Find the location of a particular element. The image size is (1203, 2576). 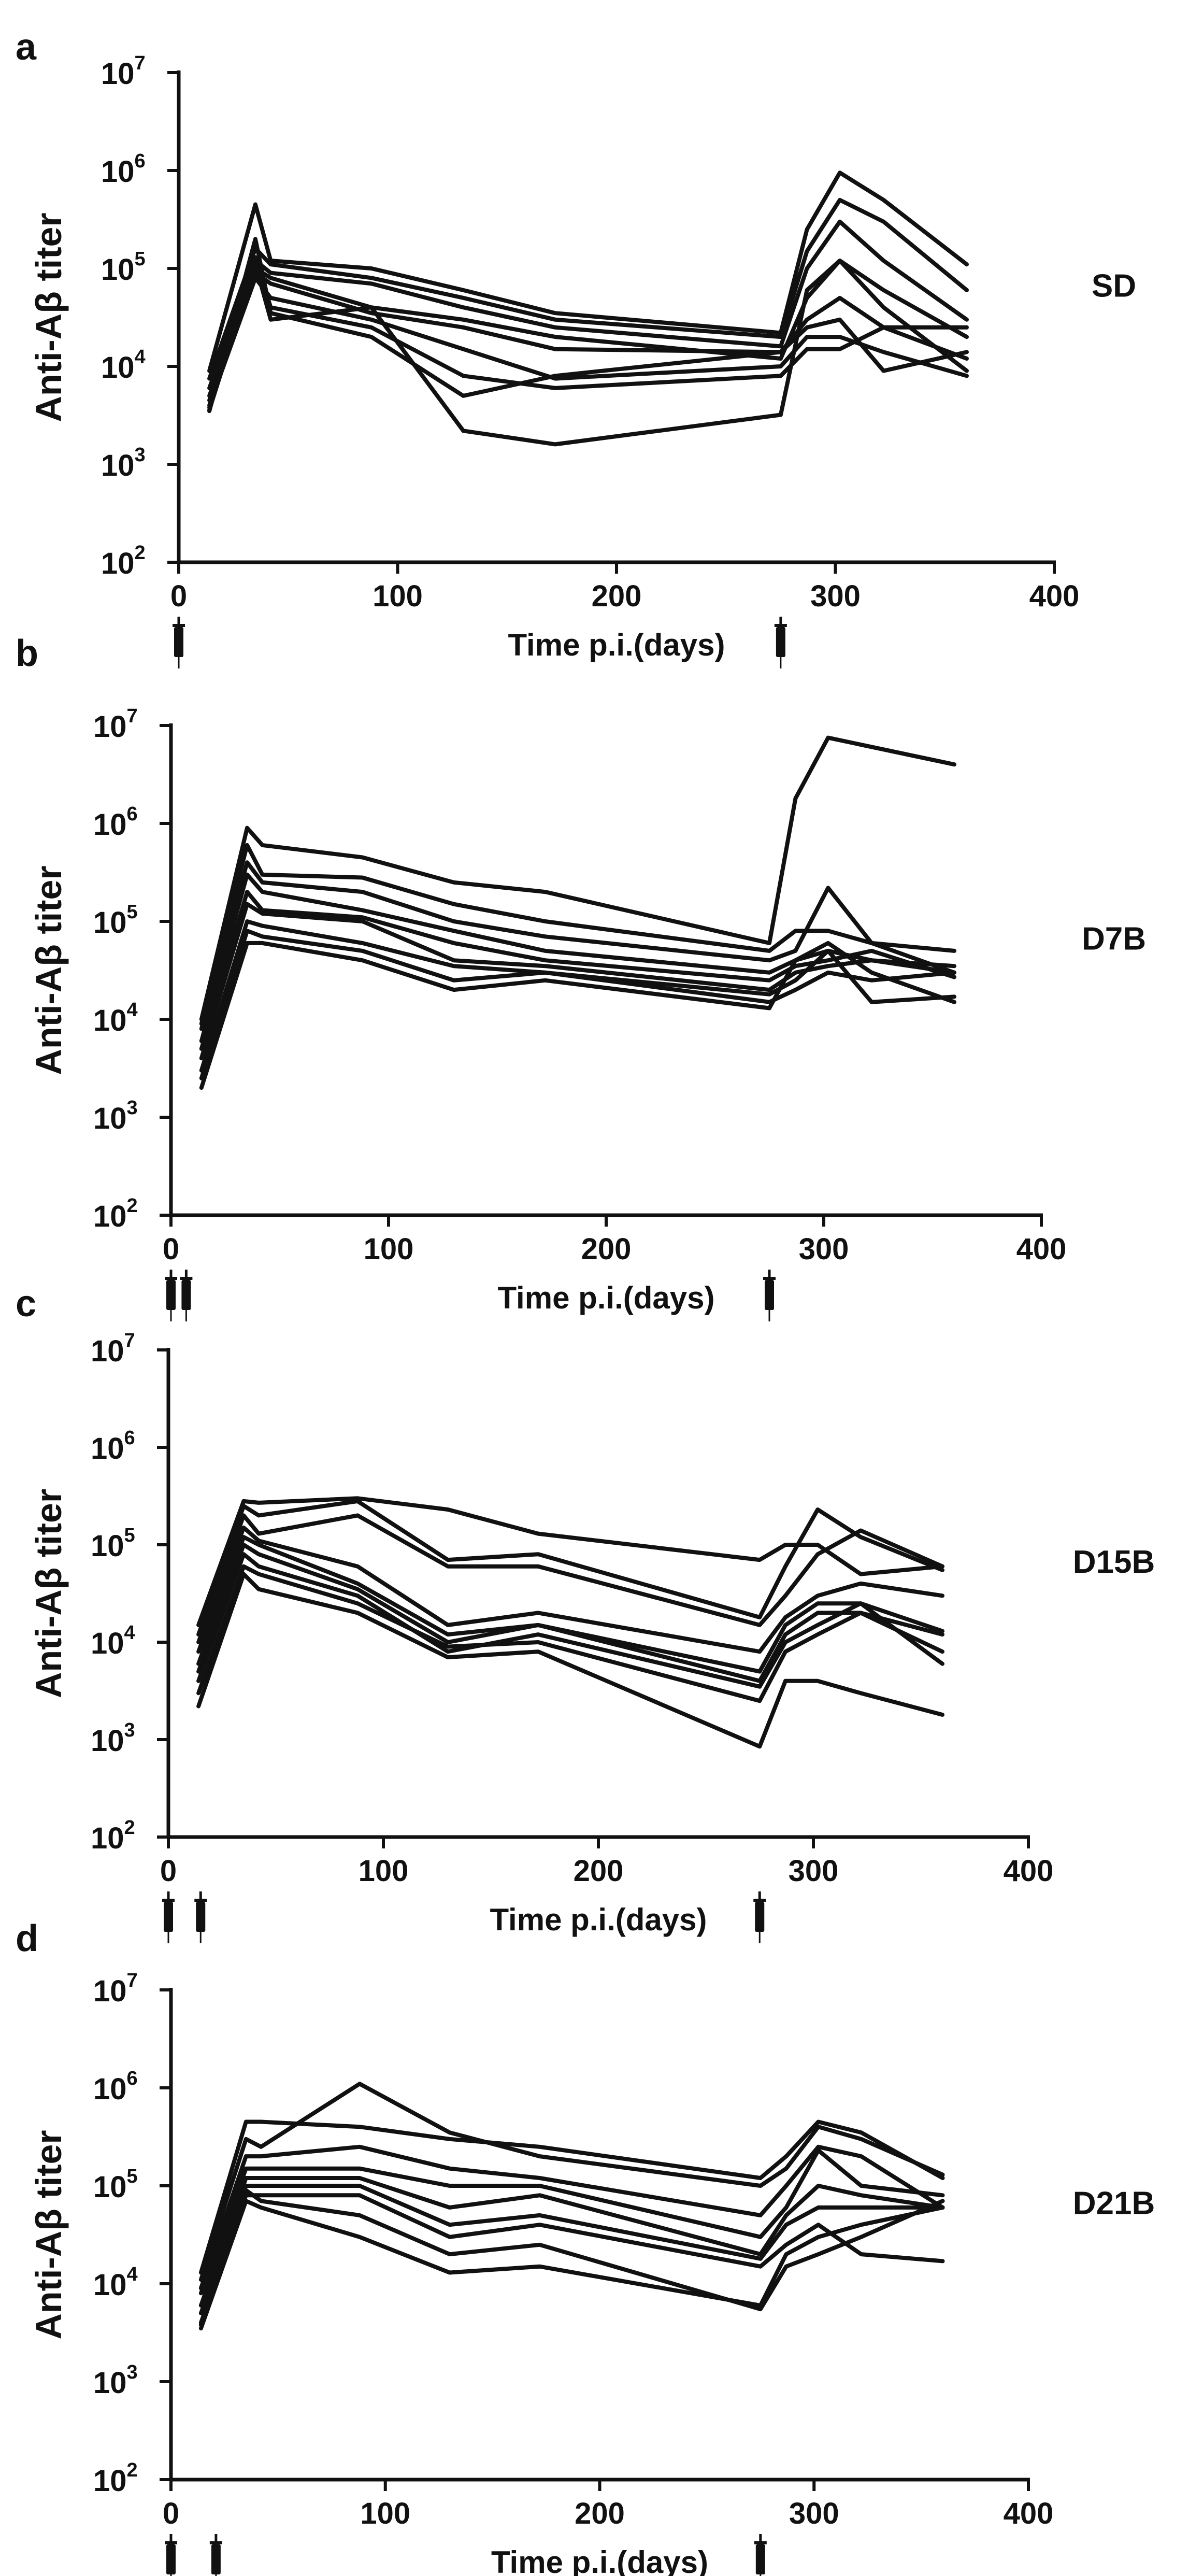

panel-letter: d is located at coordinates (27, 1938).